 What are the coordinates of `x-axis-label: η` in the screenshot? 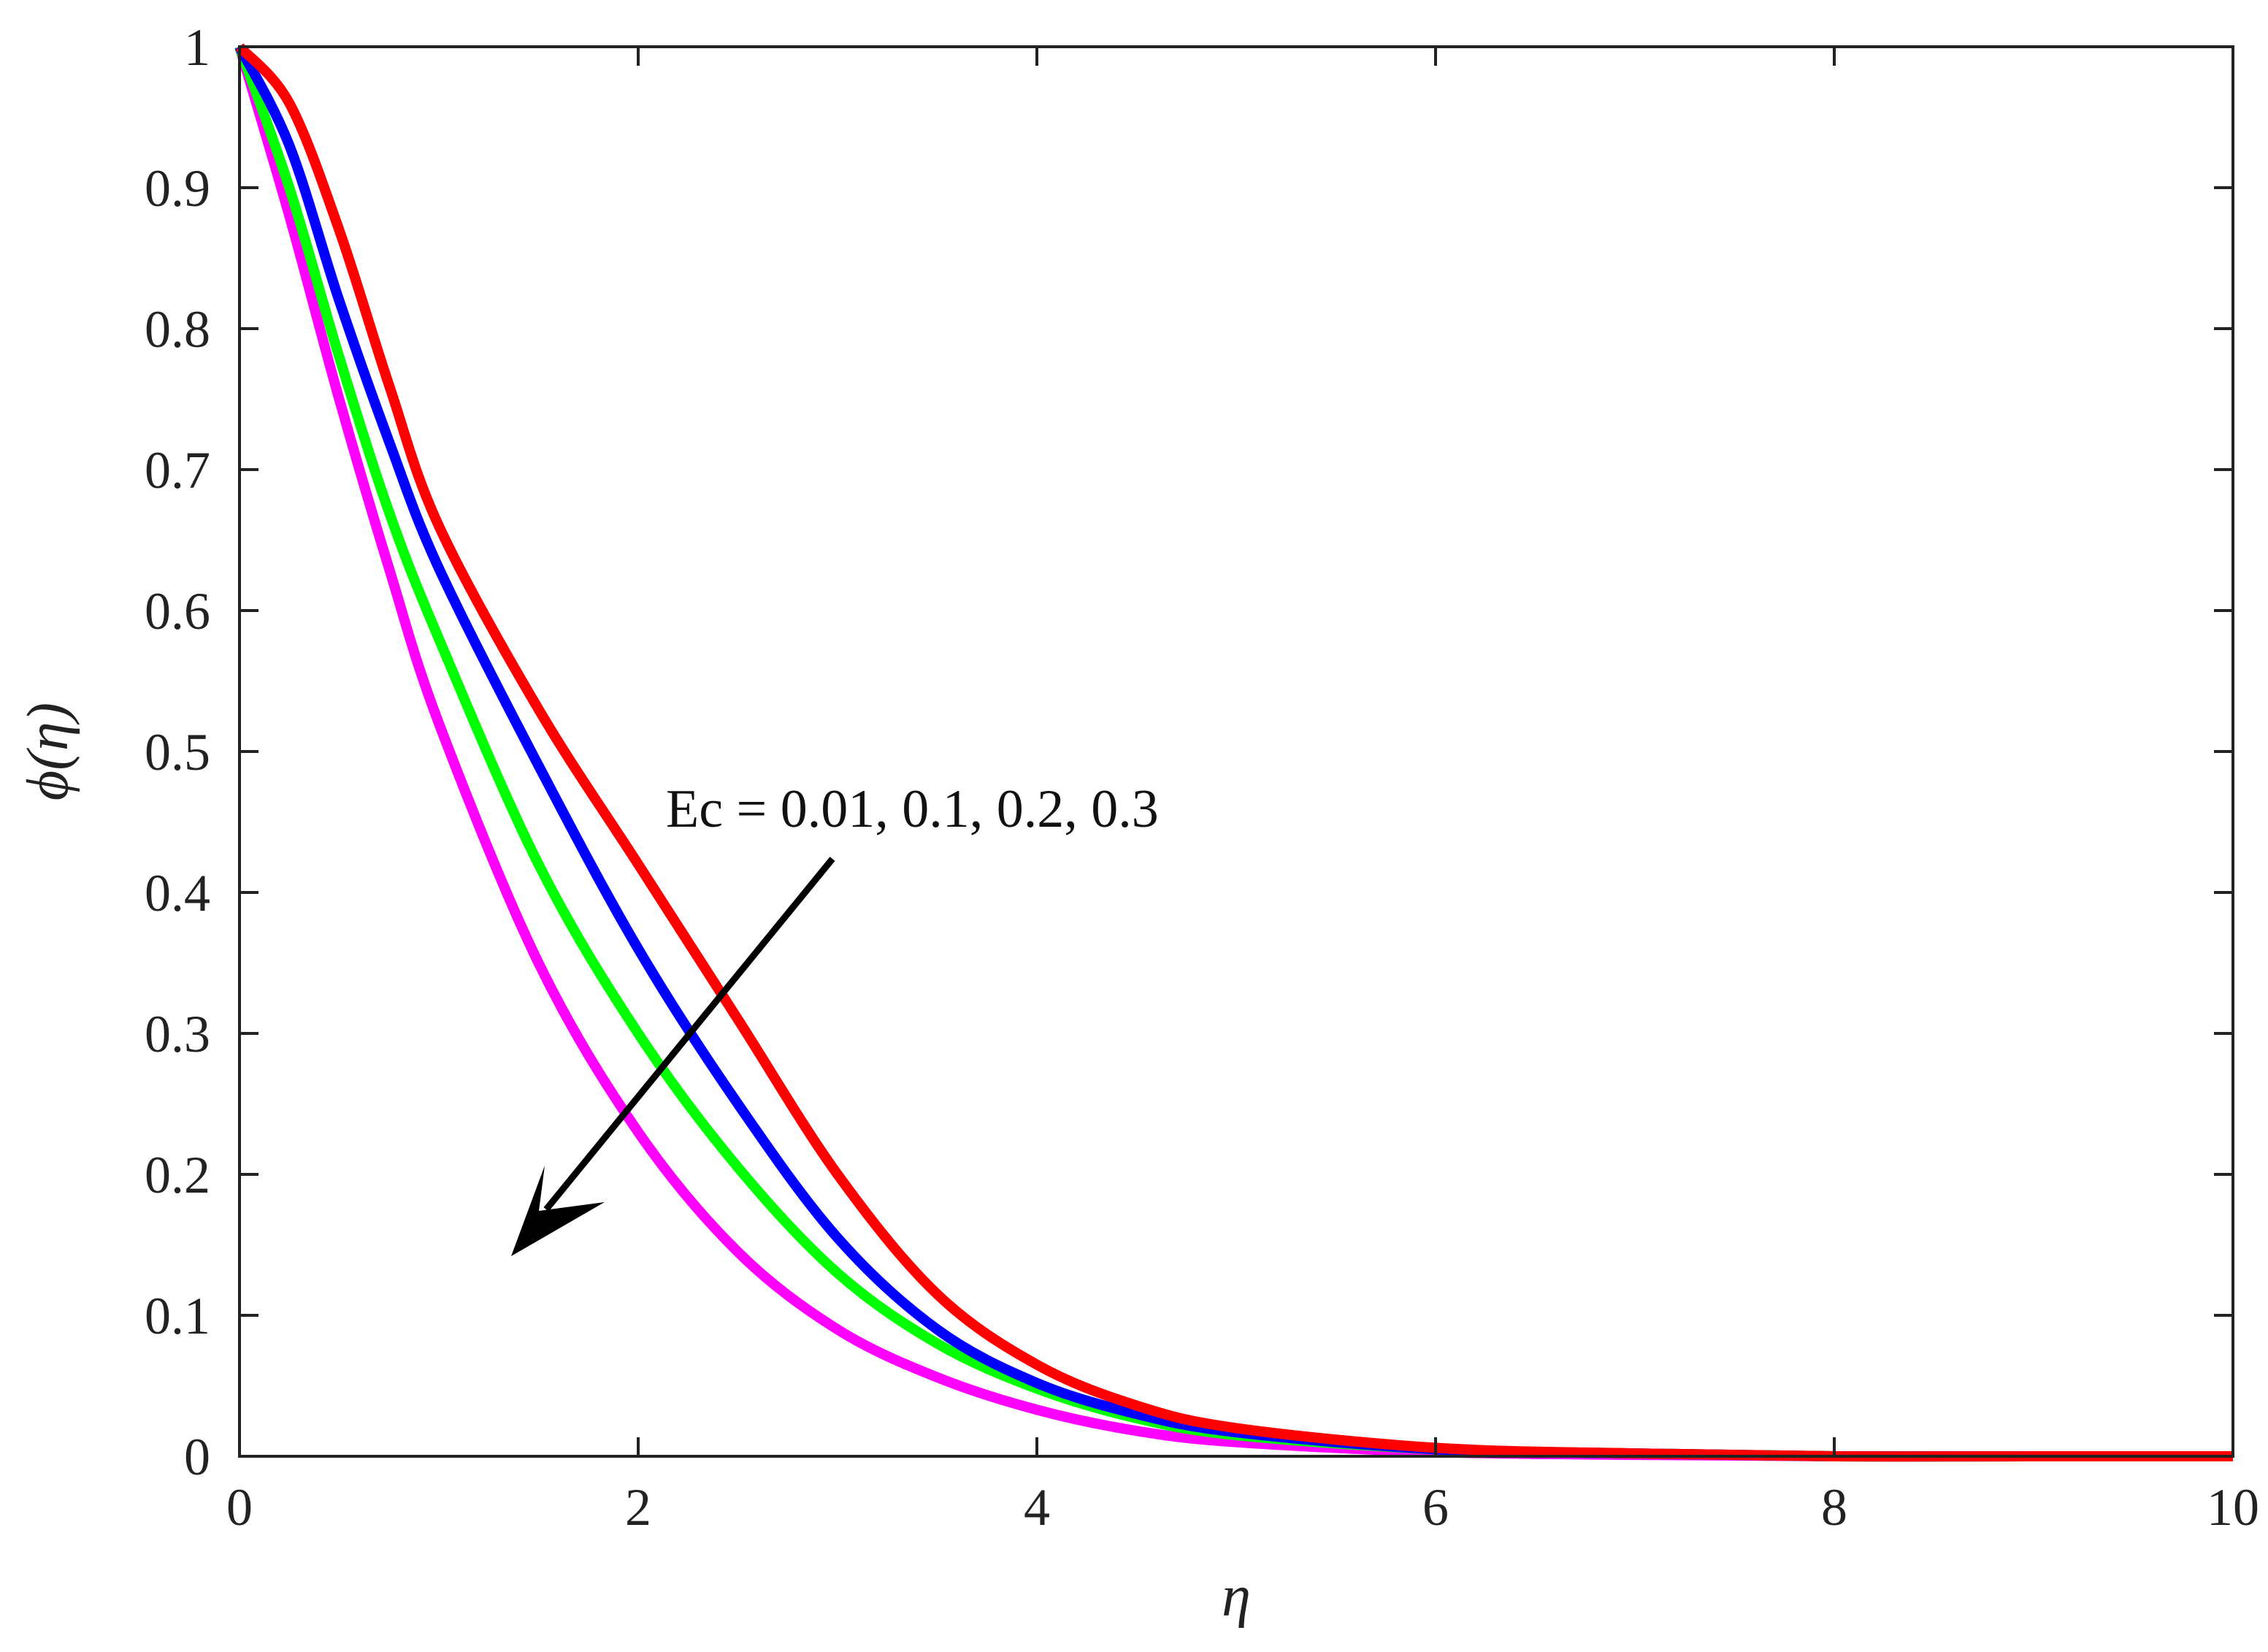 It's located at (1236, 1596).